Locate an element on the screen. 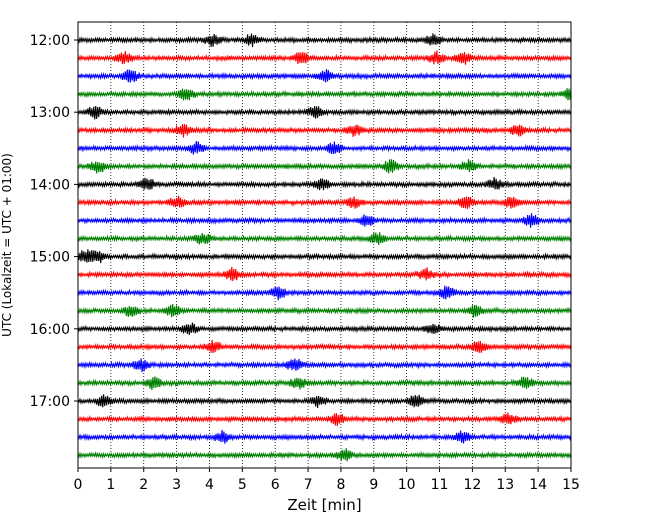 The width and height of the screenshot is (650, 520). x-tick-label: 7 is located at coordinates (308, 485).